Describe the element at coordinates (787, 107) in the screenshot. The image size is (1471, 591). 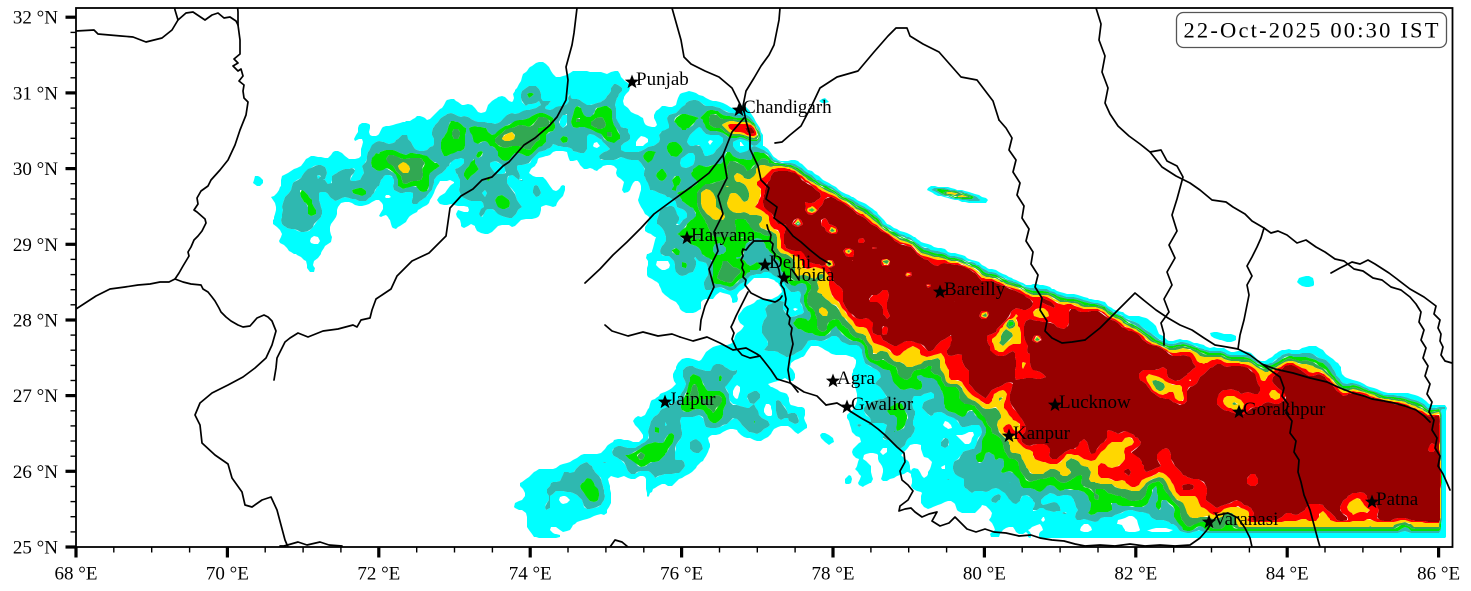
I see `svg-text: Chandigarh` at that location.